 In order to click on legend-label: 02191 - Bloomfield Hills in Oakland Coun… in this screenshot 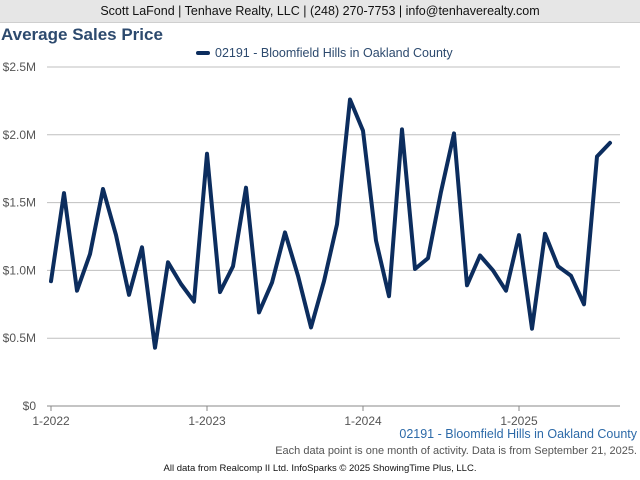, I will do `click(334, 53)`.